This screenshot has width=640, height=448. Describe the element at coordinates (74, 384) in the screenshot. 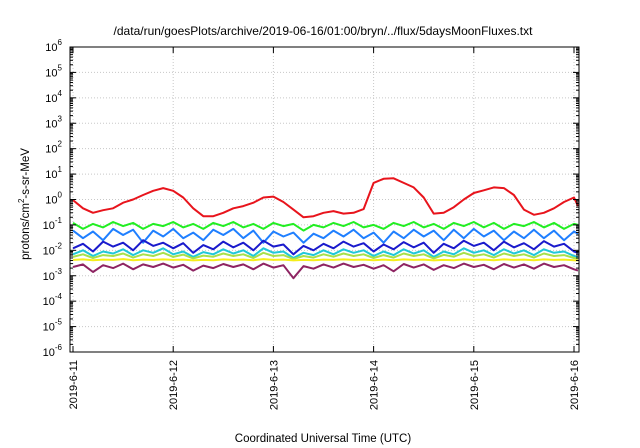

I see `x-tick-label: 2019-6-11` at that location.